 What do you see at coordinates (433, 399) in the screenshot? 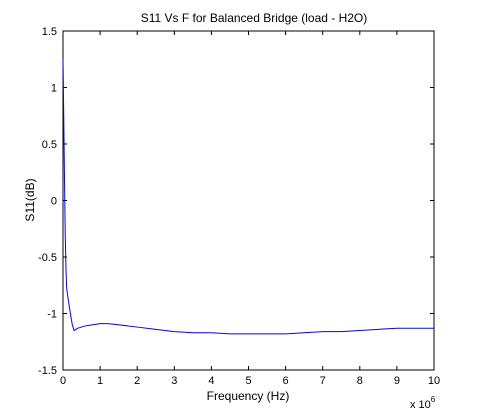
I see `x-axis-multiplier-exponent: 6` at bounding box center [433, 399].